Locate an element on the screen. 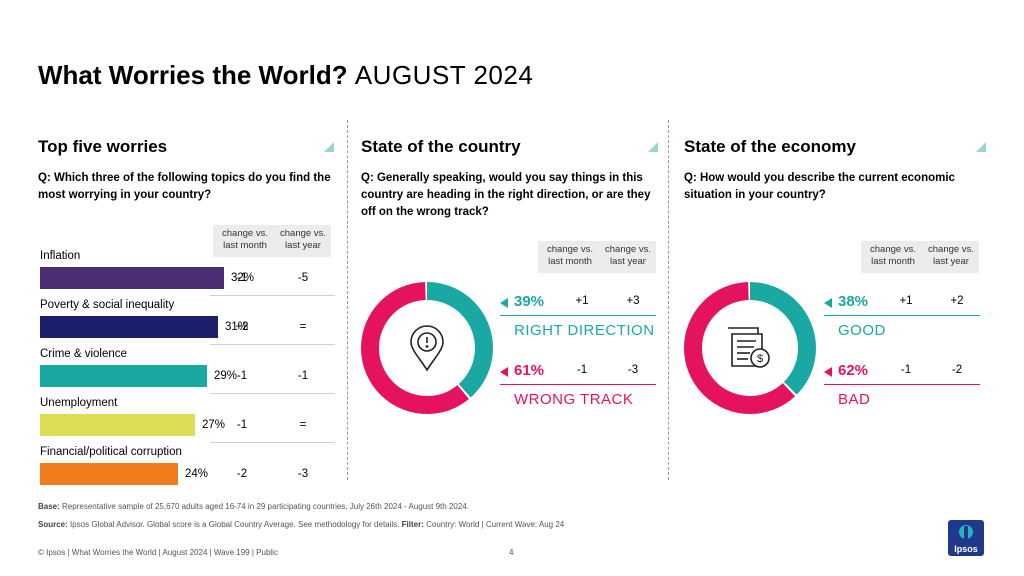 The width and height of the screenshot is (1024, 576). filter-text: Country: World | Current Wave: Aug 24 is located at coordinates (495, 524).